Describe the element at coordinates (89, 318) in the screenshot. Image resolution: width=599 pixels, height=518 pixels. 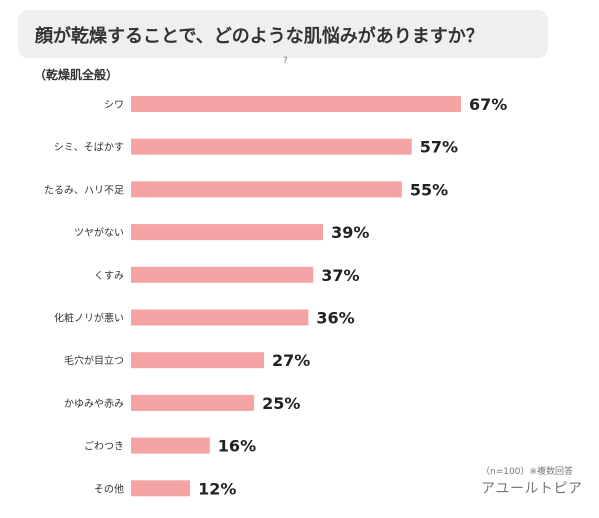
I see `category-label: 化粧ノリが悪い` at that location.